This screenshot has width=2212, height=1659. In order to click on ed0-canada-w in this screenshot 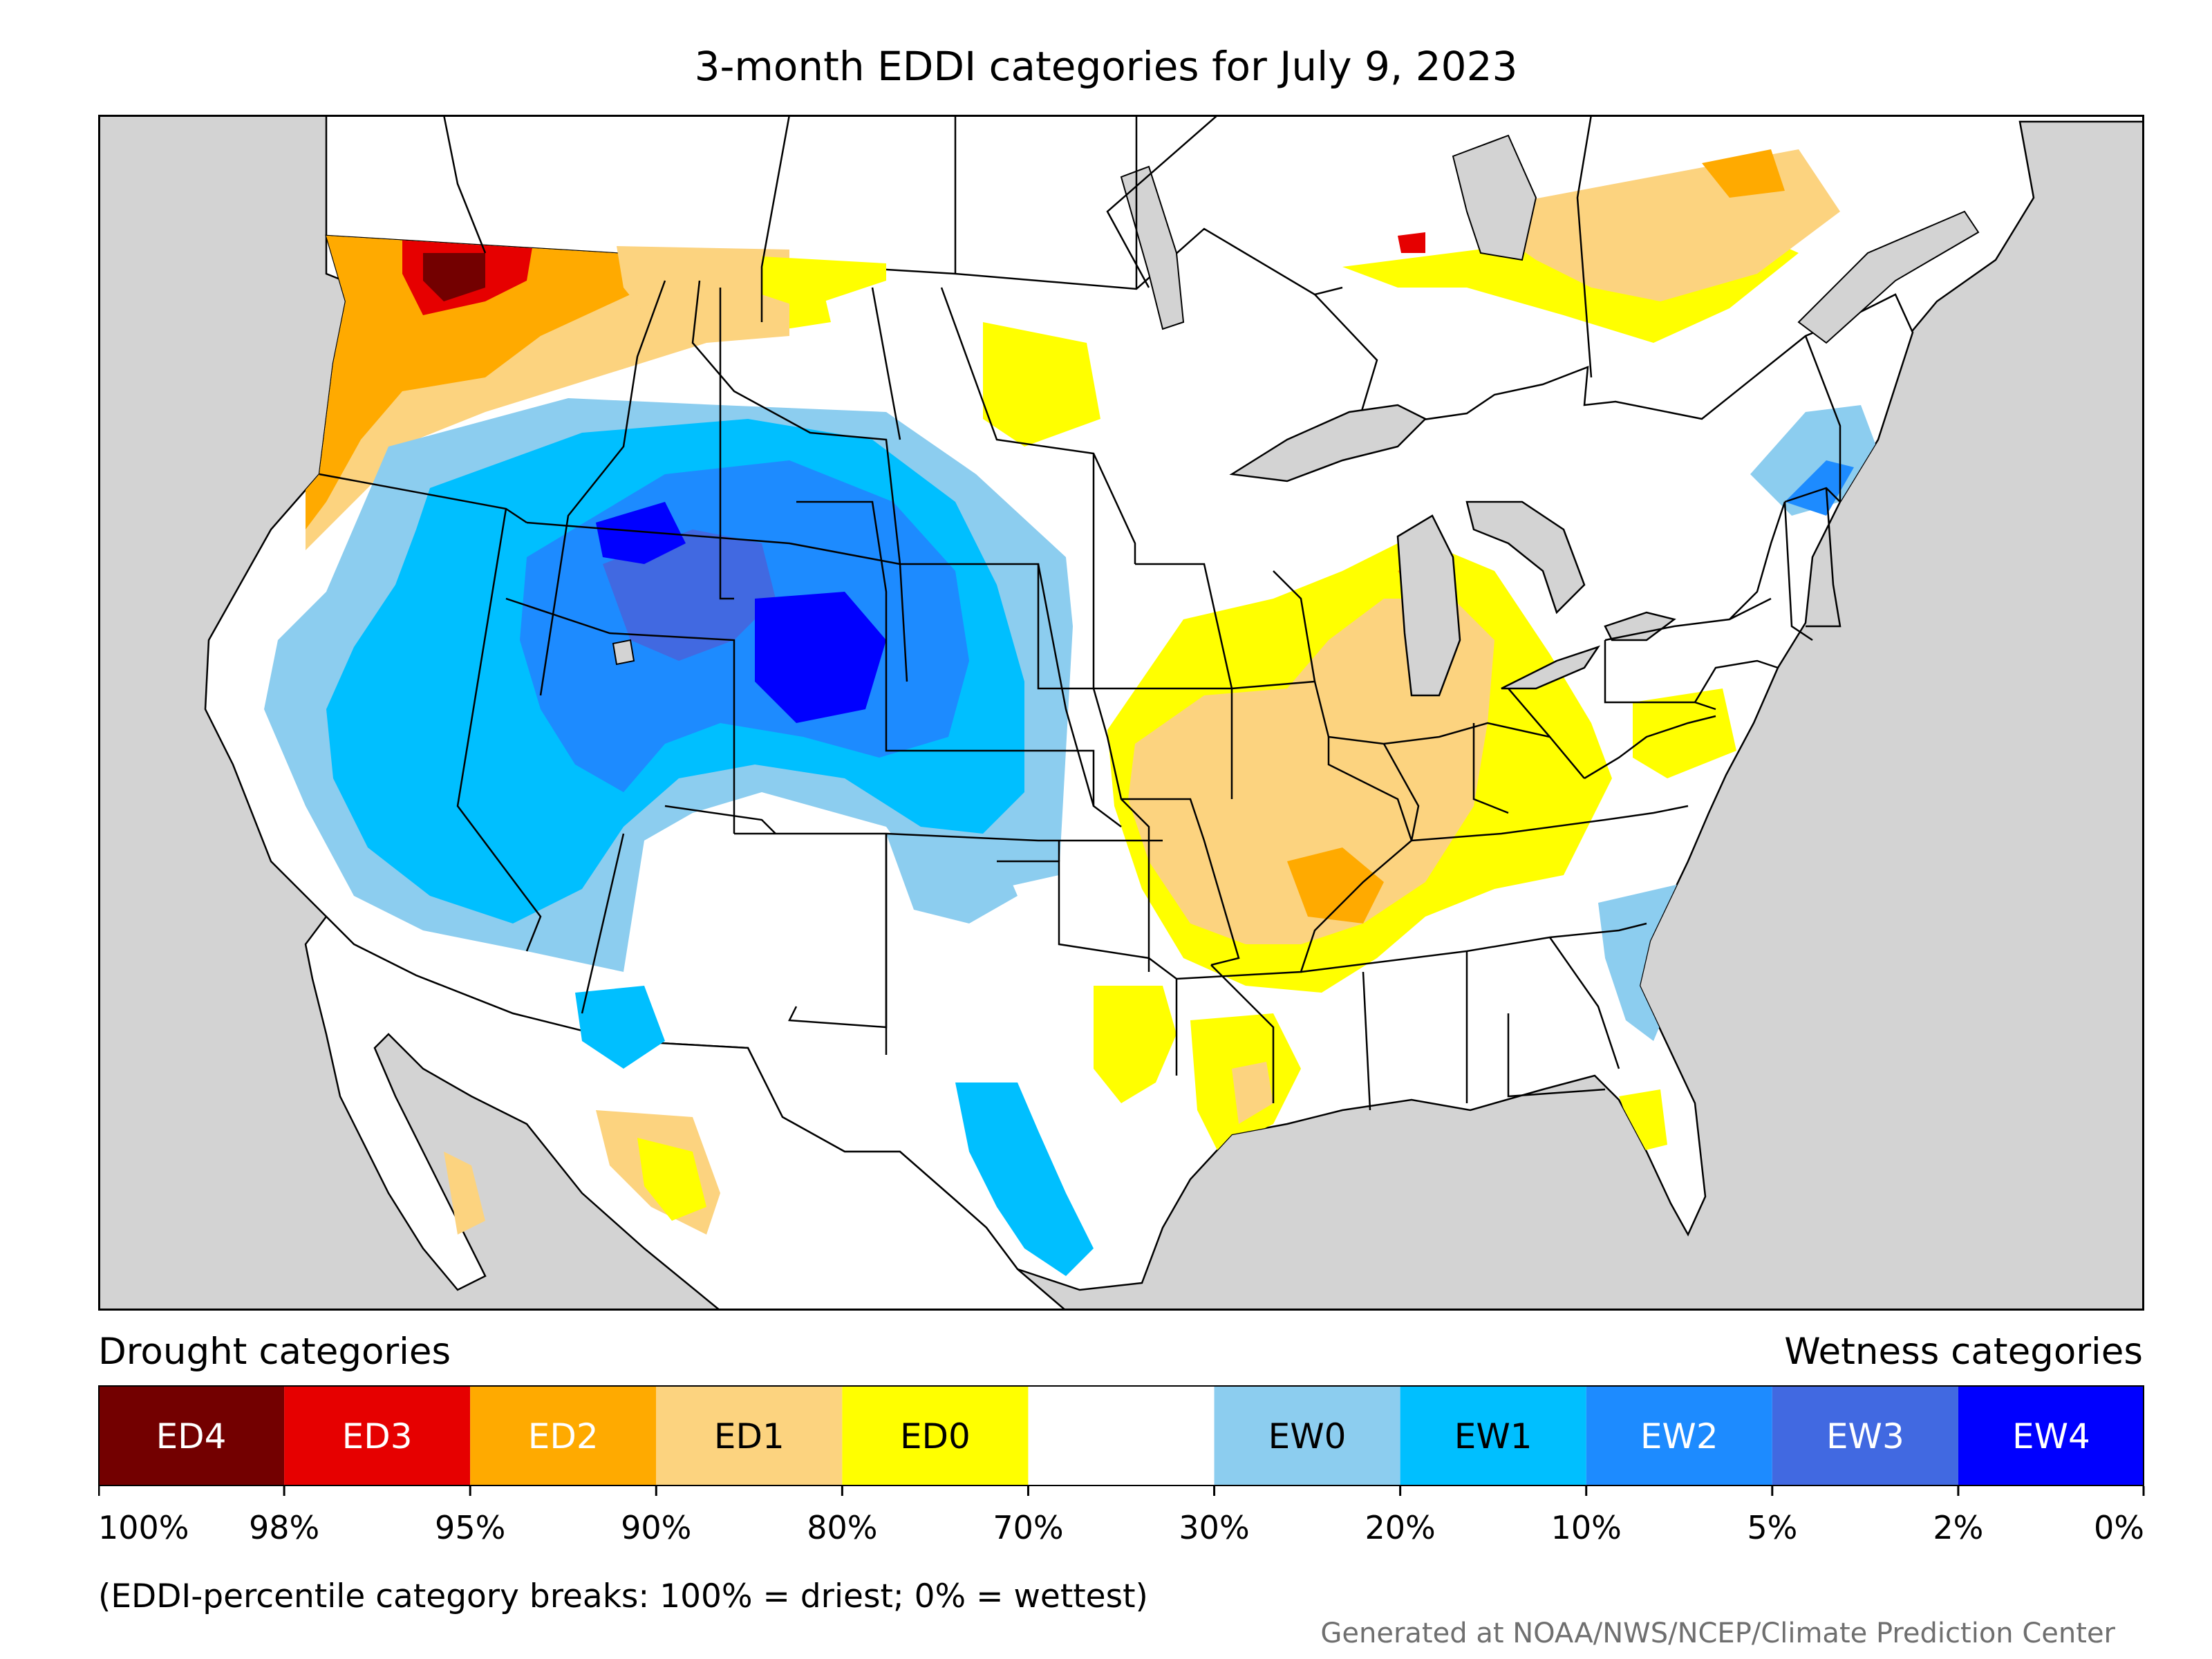, I will do `click(824, 282)`.